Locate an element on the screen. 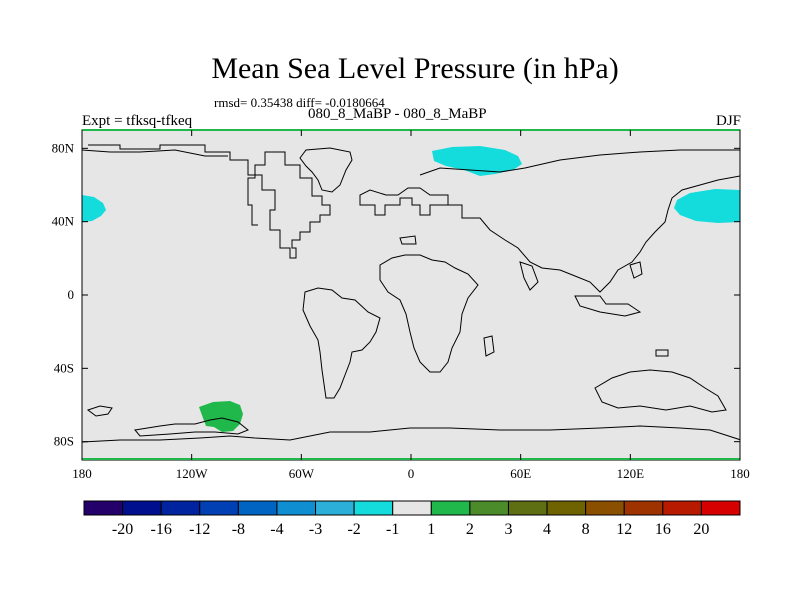  y-tick-label: 0 is located at coordinates (71, 294).